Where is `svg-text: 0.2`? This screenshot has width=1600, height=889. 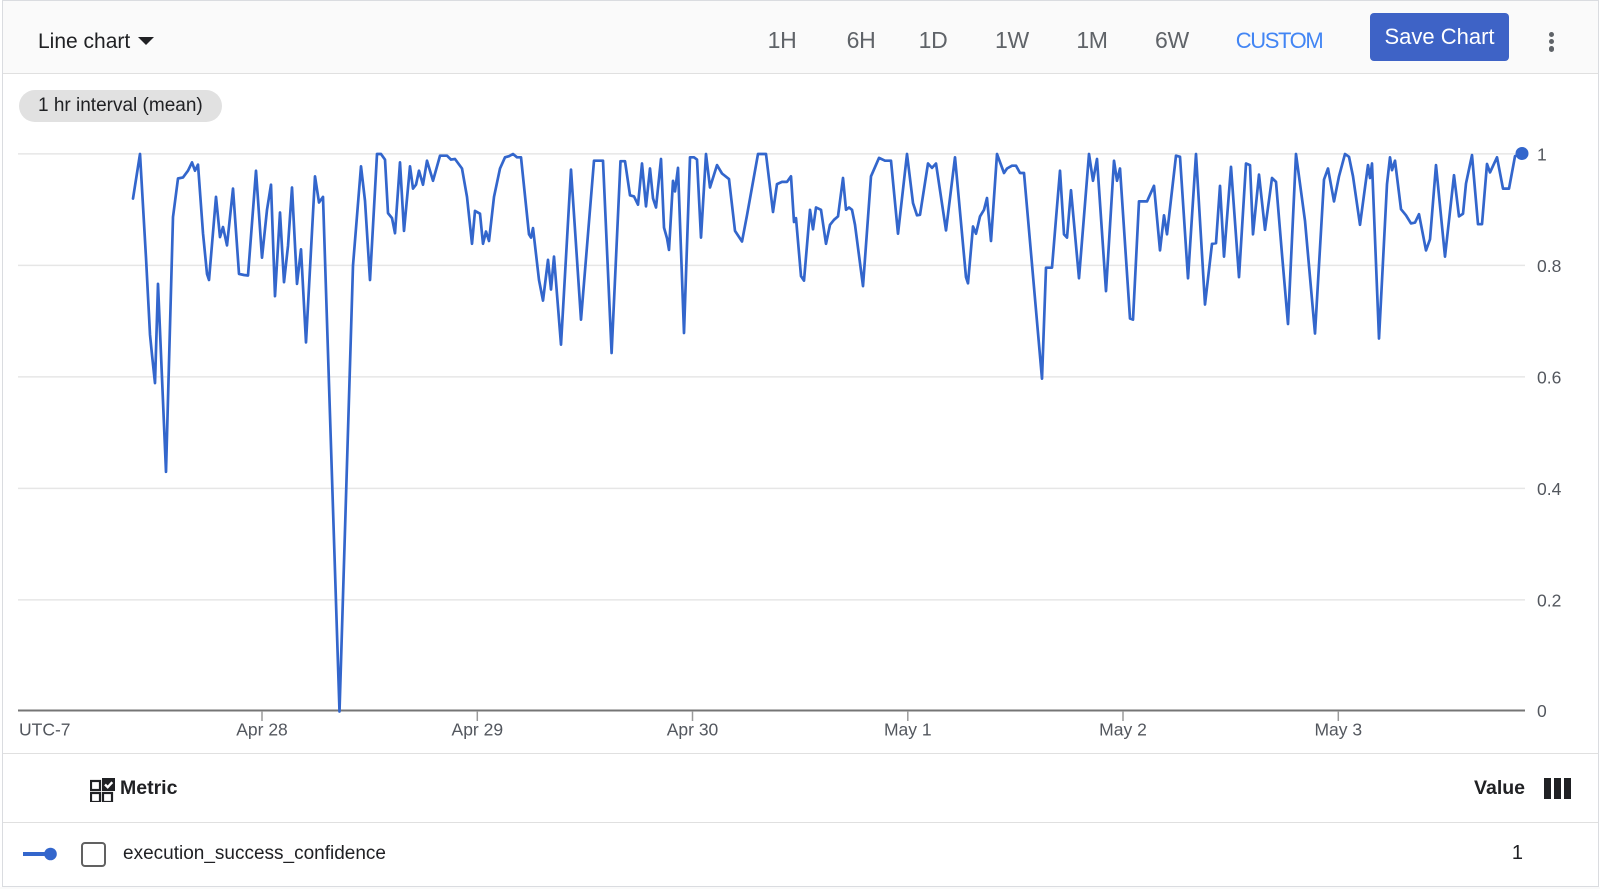 svg-text: 0.2 is located at coordinates (1549, 600).